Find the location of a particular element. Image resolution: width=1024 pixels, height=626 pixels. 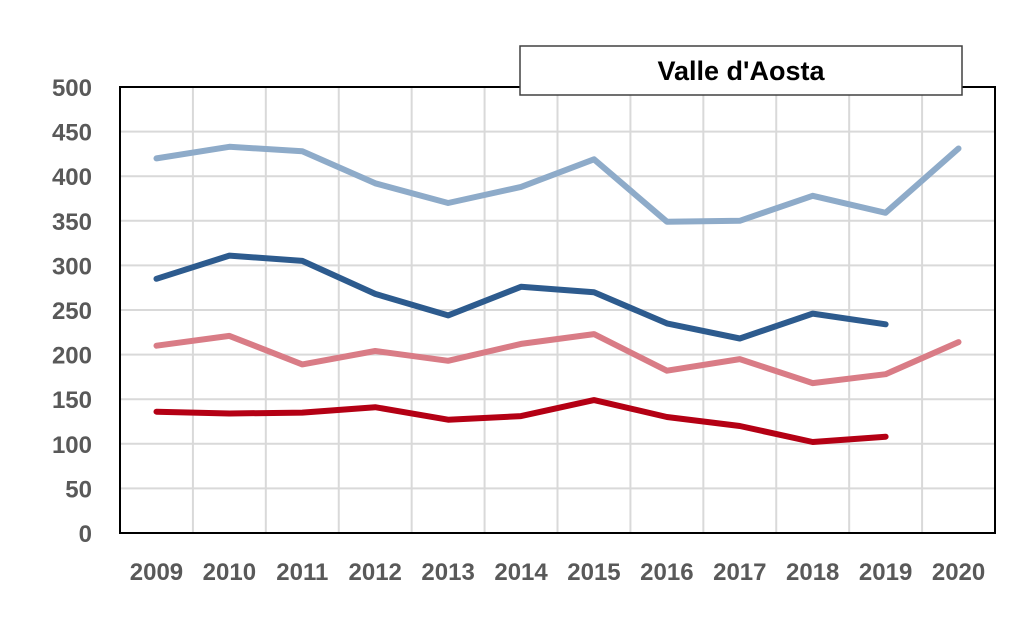

chart-title: Valle d'Aosta is located at coordinates (742, 71).